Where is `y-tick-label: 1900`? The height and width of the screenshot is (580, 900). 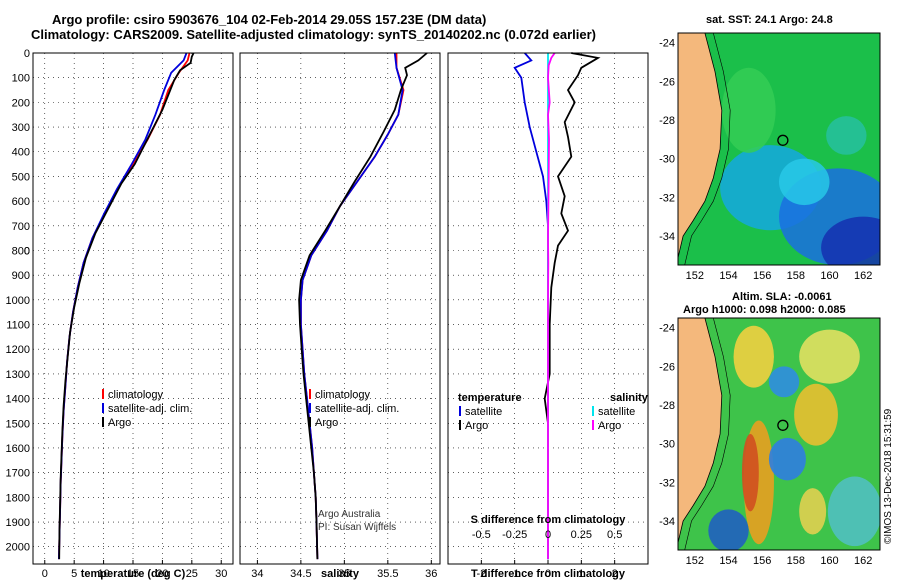
y-tick-label: 1900 is located at coordinates (18, 523).